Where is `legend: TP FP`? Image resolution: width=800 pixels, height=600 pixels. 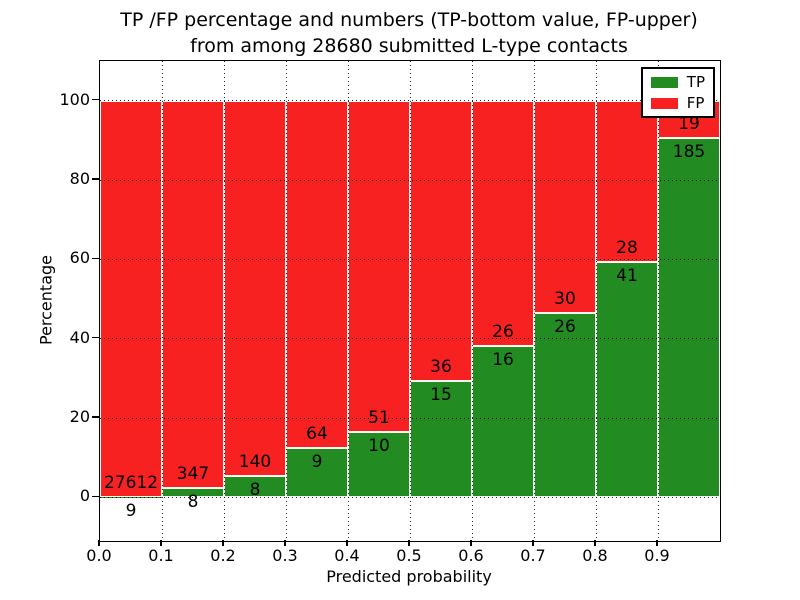 legend: TP FP is located at coordinates (677, 92).